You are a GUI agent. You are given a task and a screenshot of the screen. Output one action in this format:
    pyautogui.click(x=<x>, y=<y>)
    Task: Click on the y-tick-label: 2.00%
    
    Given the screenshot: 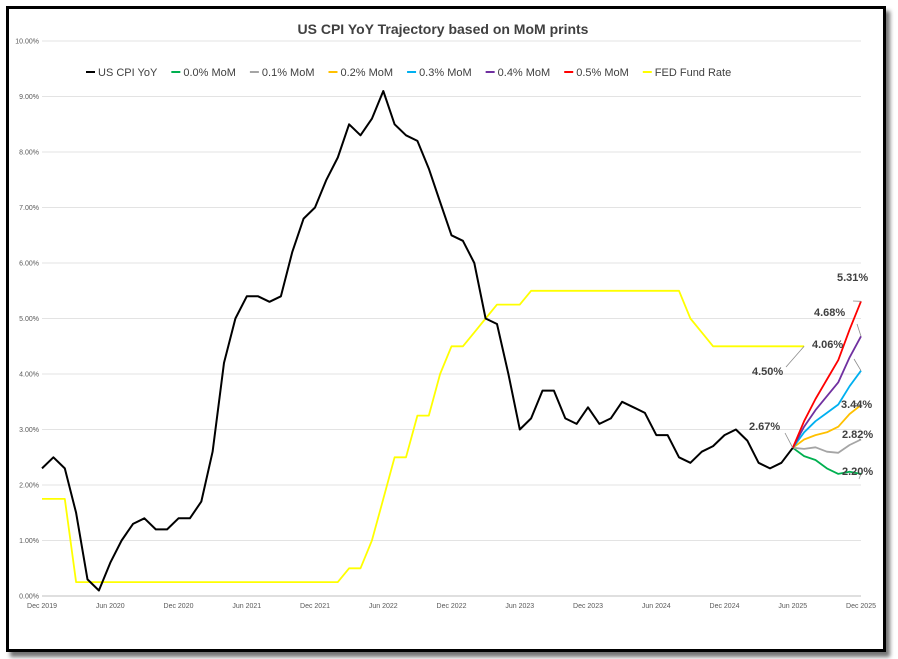 What is the action you would take?
    pyautogui.click(x=29, y=486)
    